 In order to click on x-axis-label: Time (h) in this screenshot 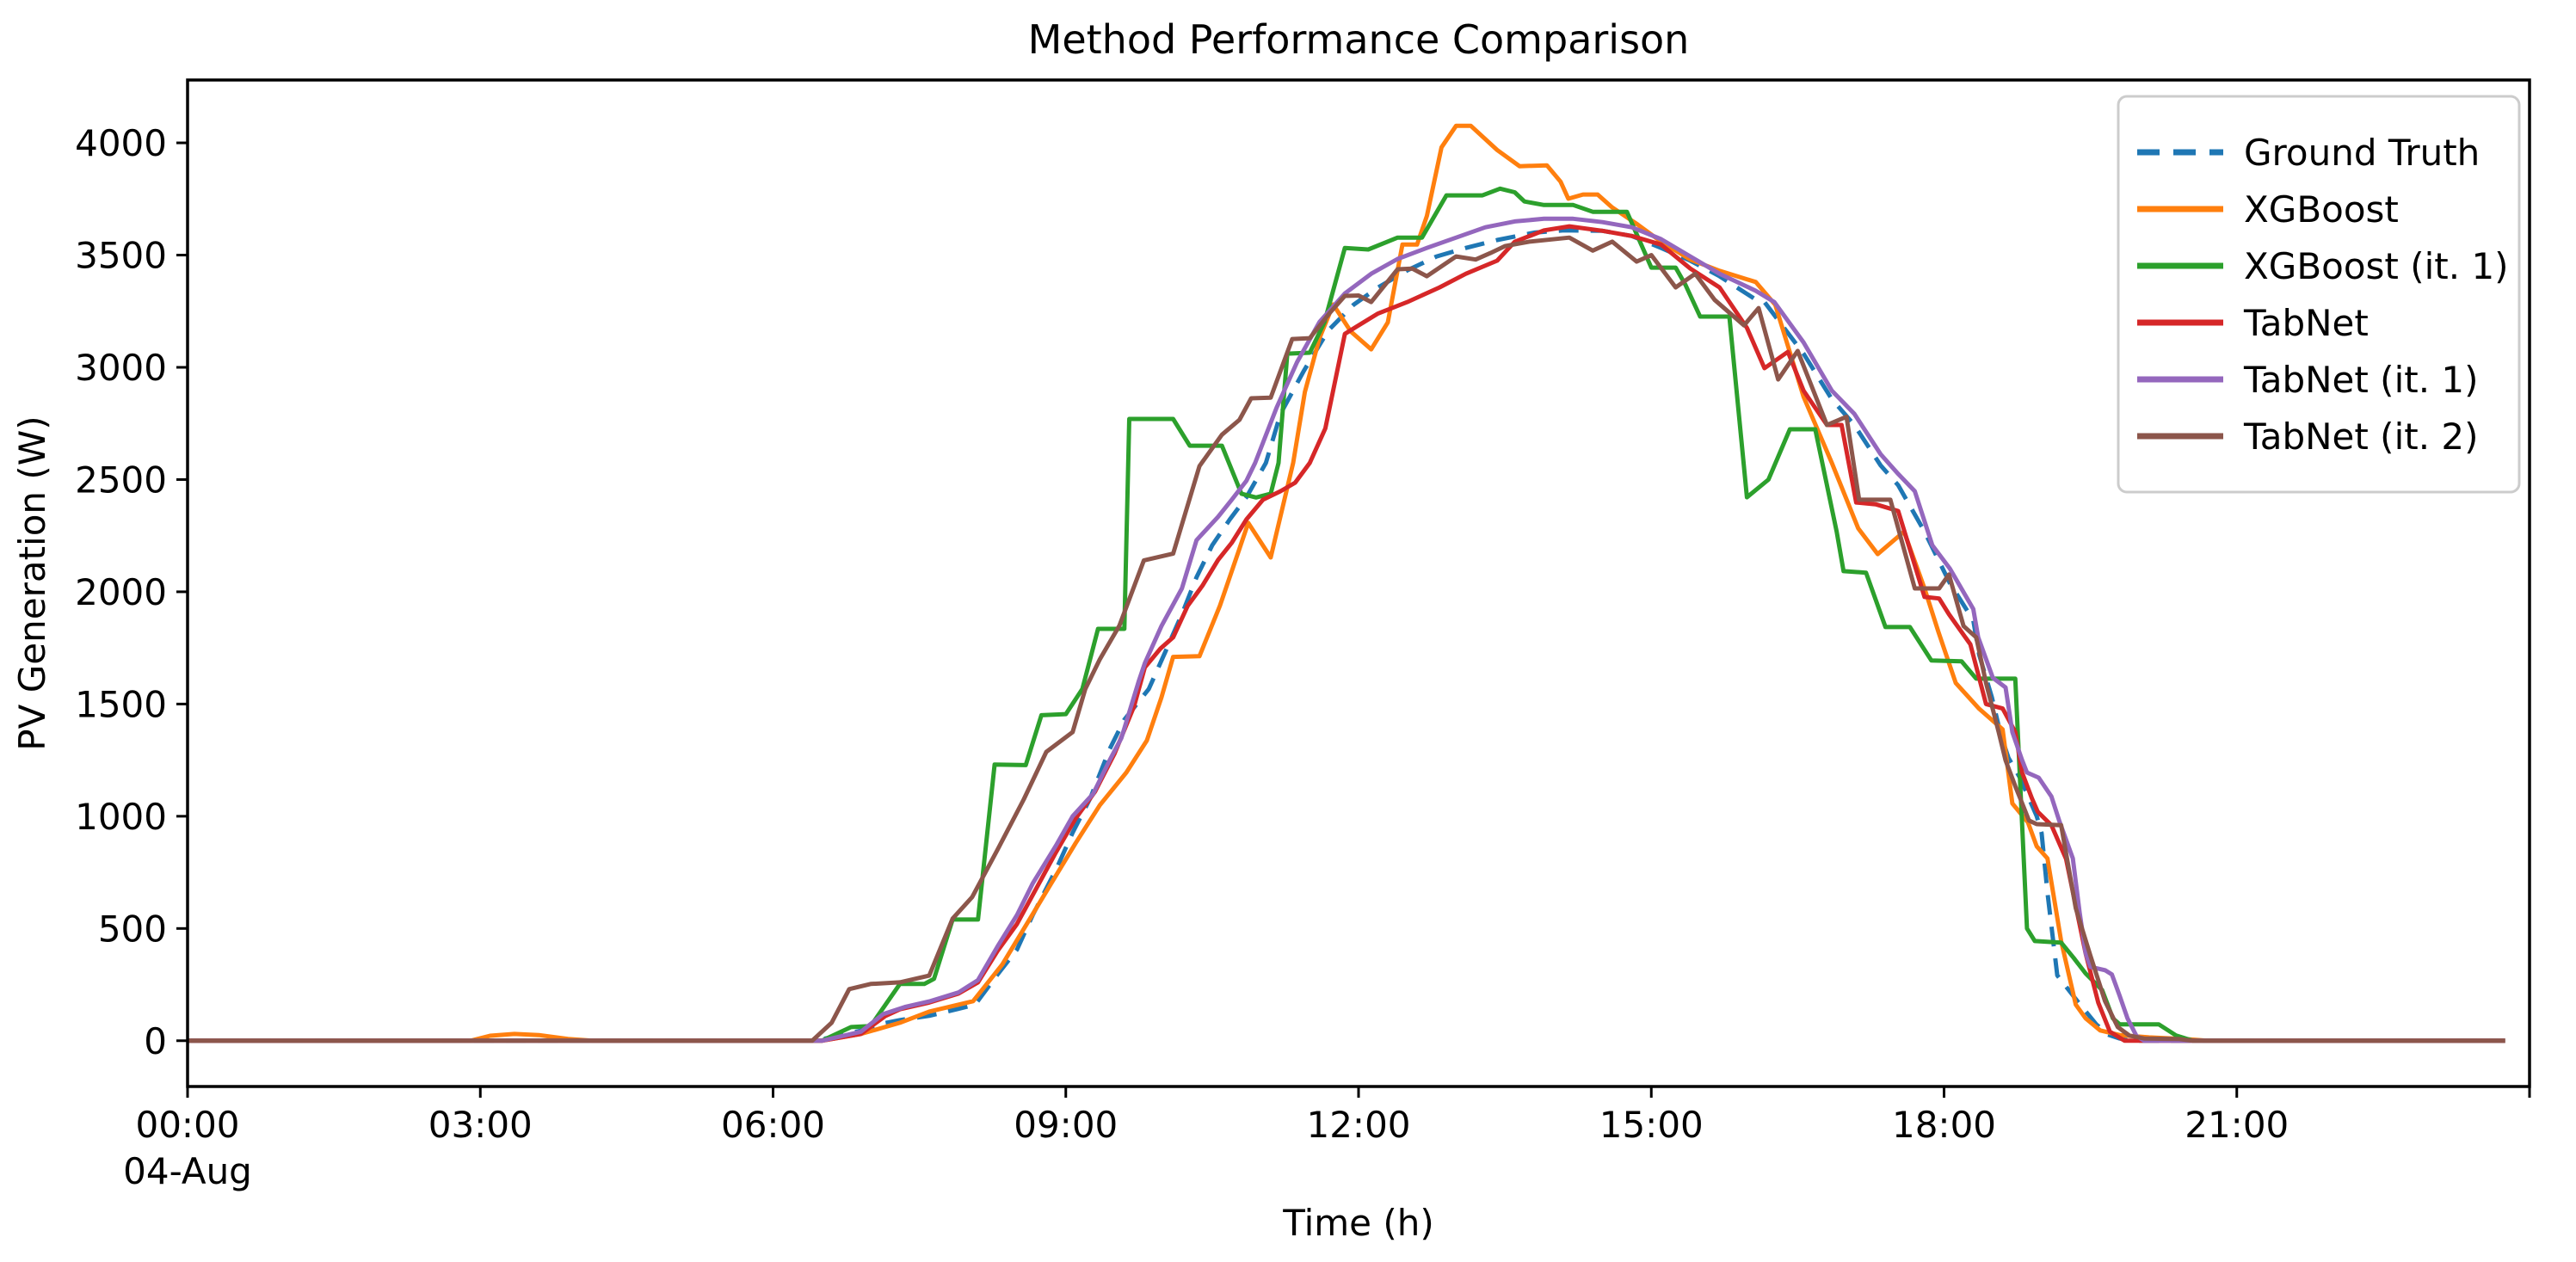, I will do `click(1358, 1223)`.